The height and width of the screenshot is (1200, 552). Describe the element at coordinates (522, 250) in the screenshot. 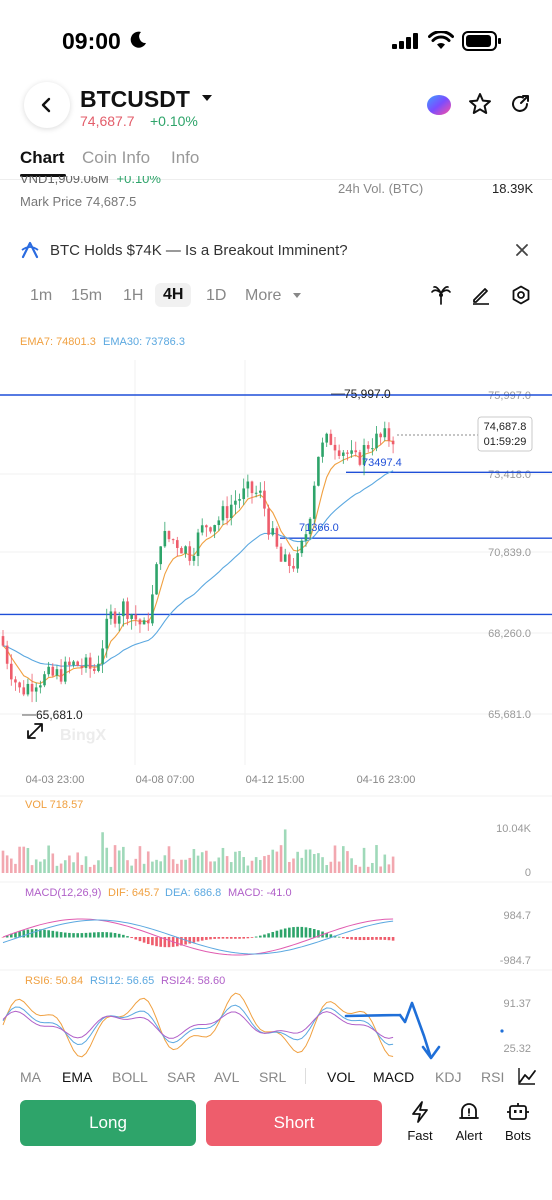

I see `close-icon` at that location.